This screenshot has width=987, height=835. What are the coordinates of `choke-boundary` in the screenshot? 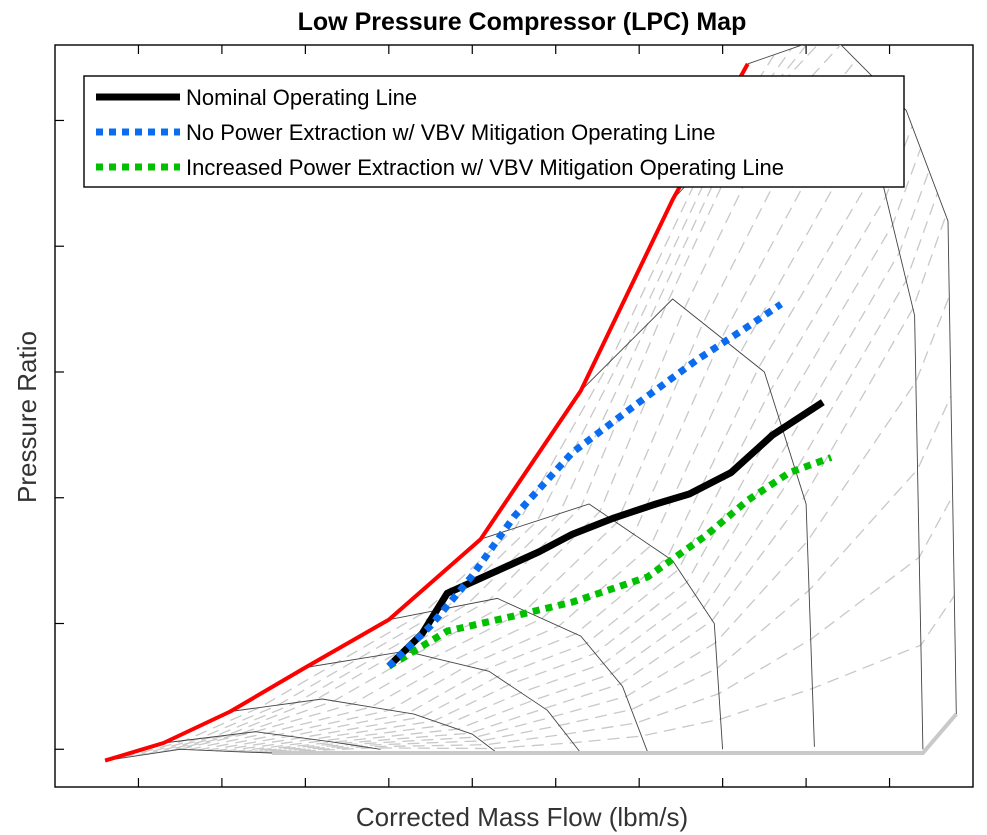 It's located at (615, 733).